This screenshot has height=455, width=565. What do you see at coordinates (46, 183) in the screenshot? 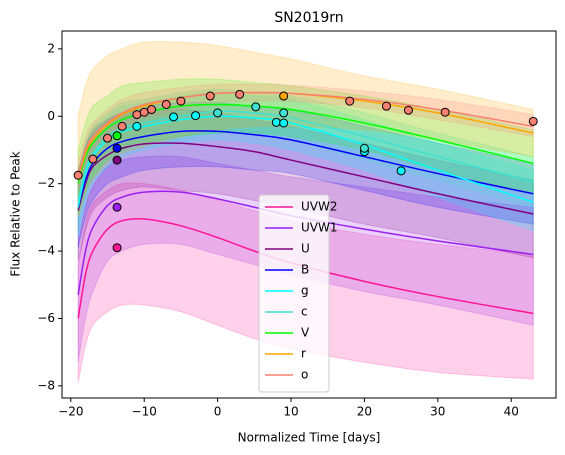
I see `y-tick-label: −2` at bounding box center [46, 183].